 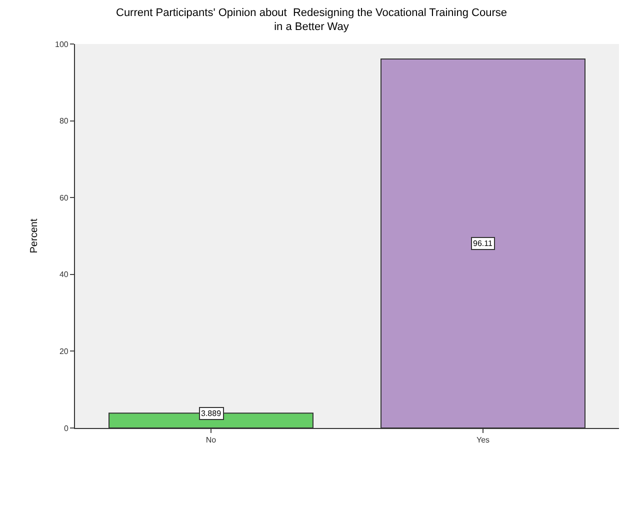 What do you see at coordinates (34, 236) in the screenshot?
I see `y-axis-title: Percent` at bounding box center [34, 236].